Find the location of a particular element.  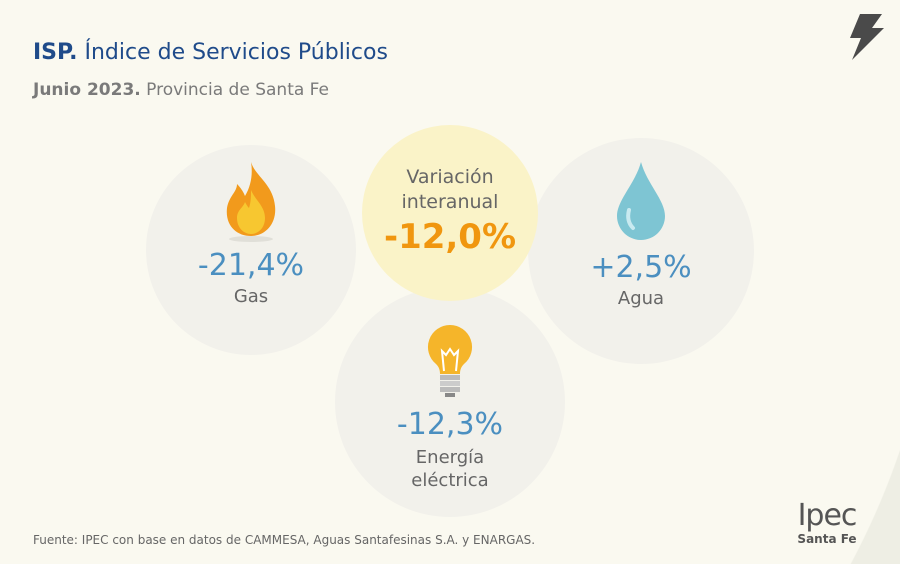

gas-label: Gas is located at coordinates (251, 296).